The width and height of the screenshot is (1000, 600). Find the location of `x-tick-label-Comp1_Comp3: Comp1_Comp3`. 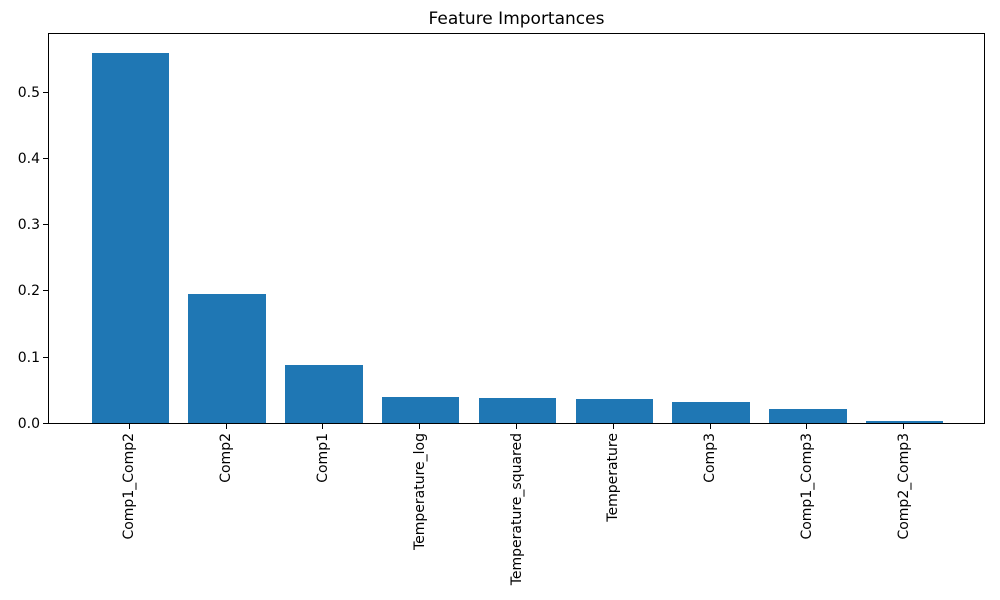

x-tick-label-Comp1_Comp3: Comp1_Comp3 is located at coordinates (806, 486).